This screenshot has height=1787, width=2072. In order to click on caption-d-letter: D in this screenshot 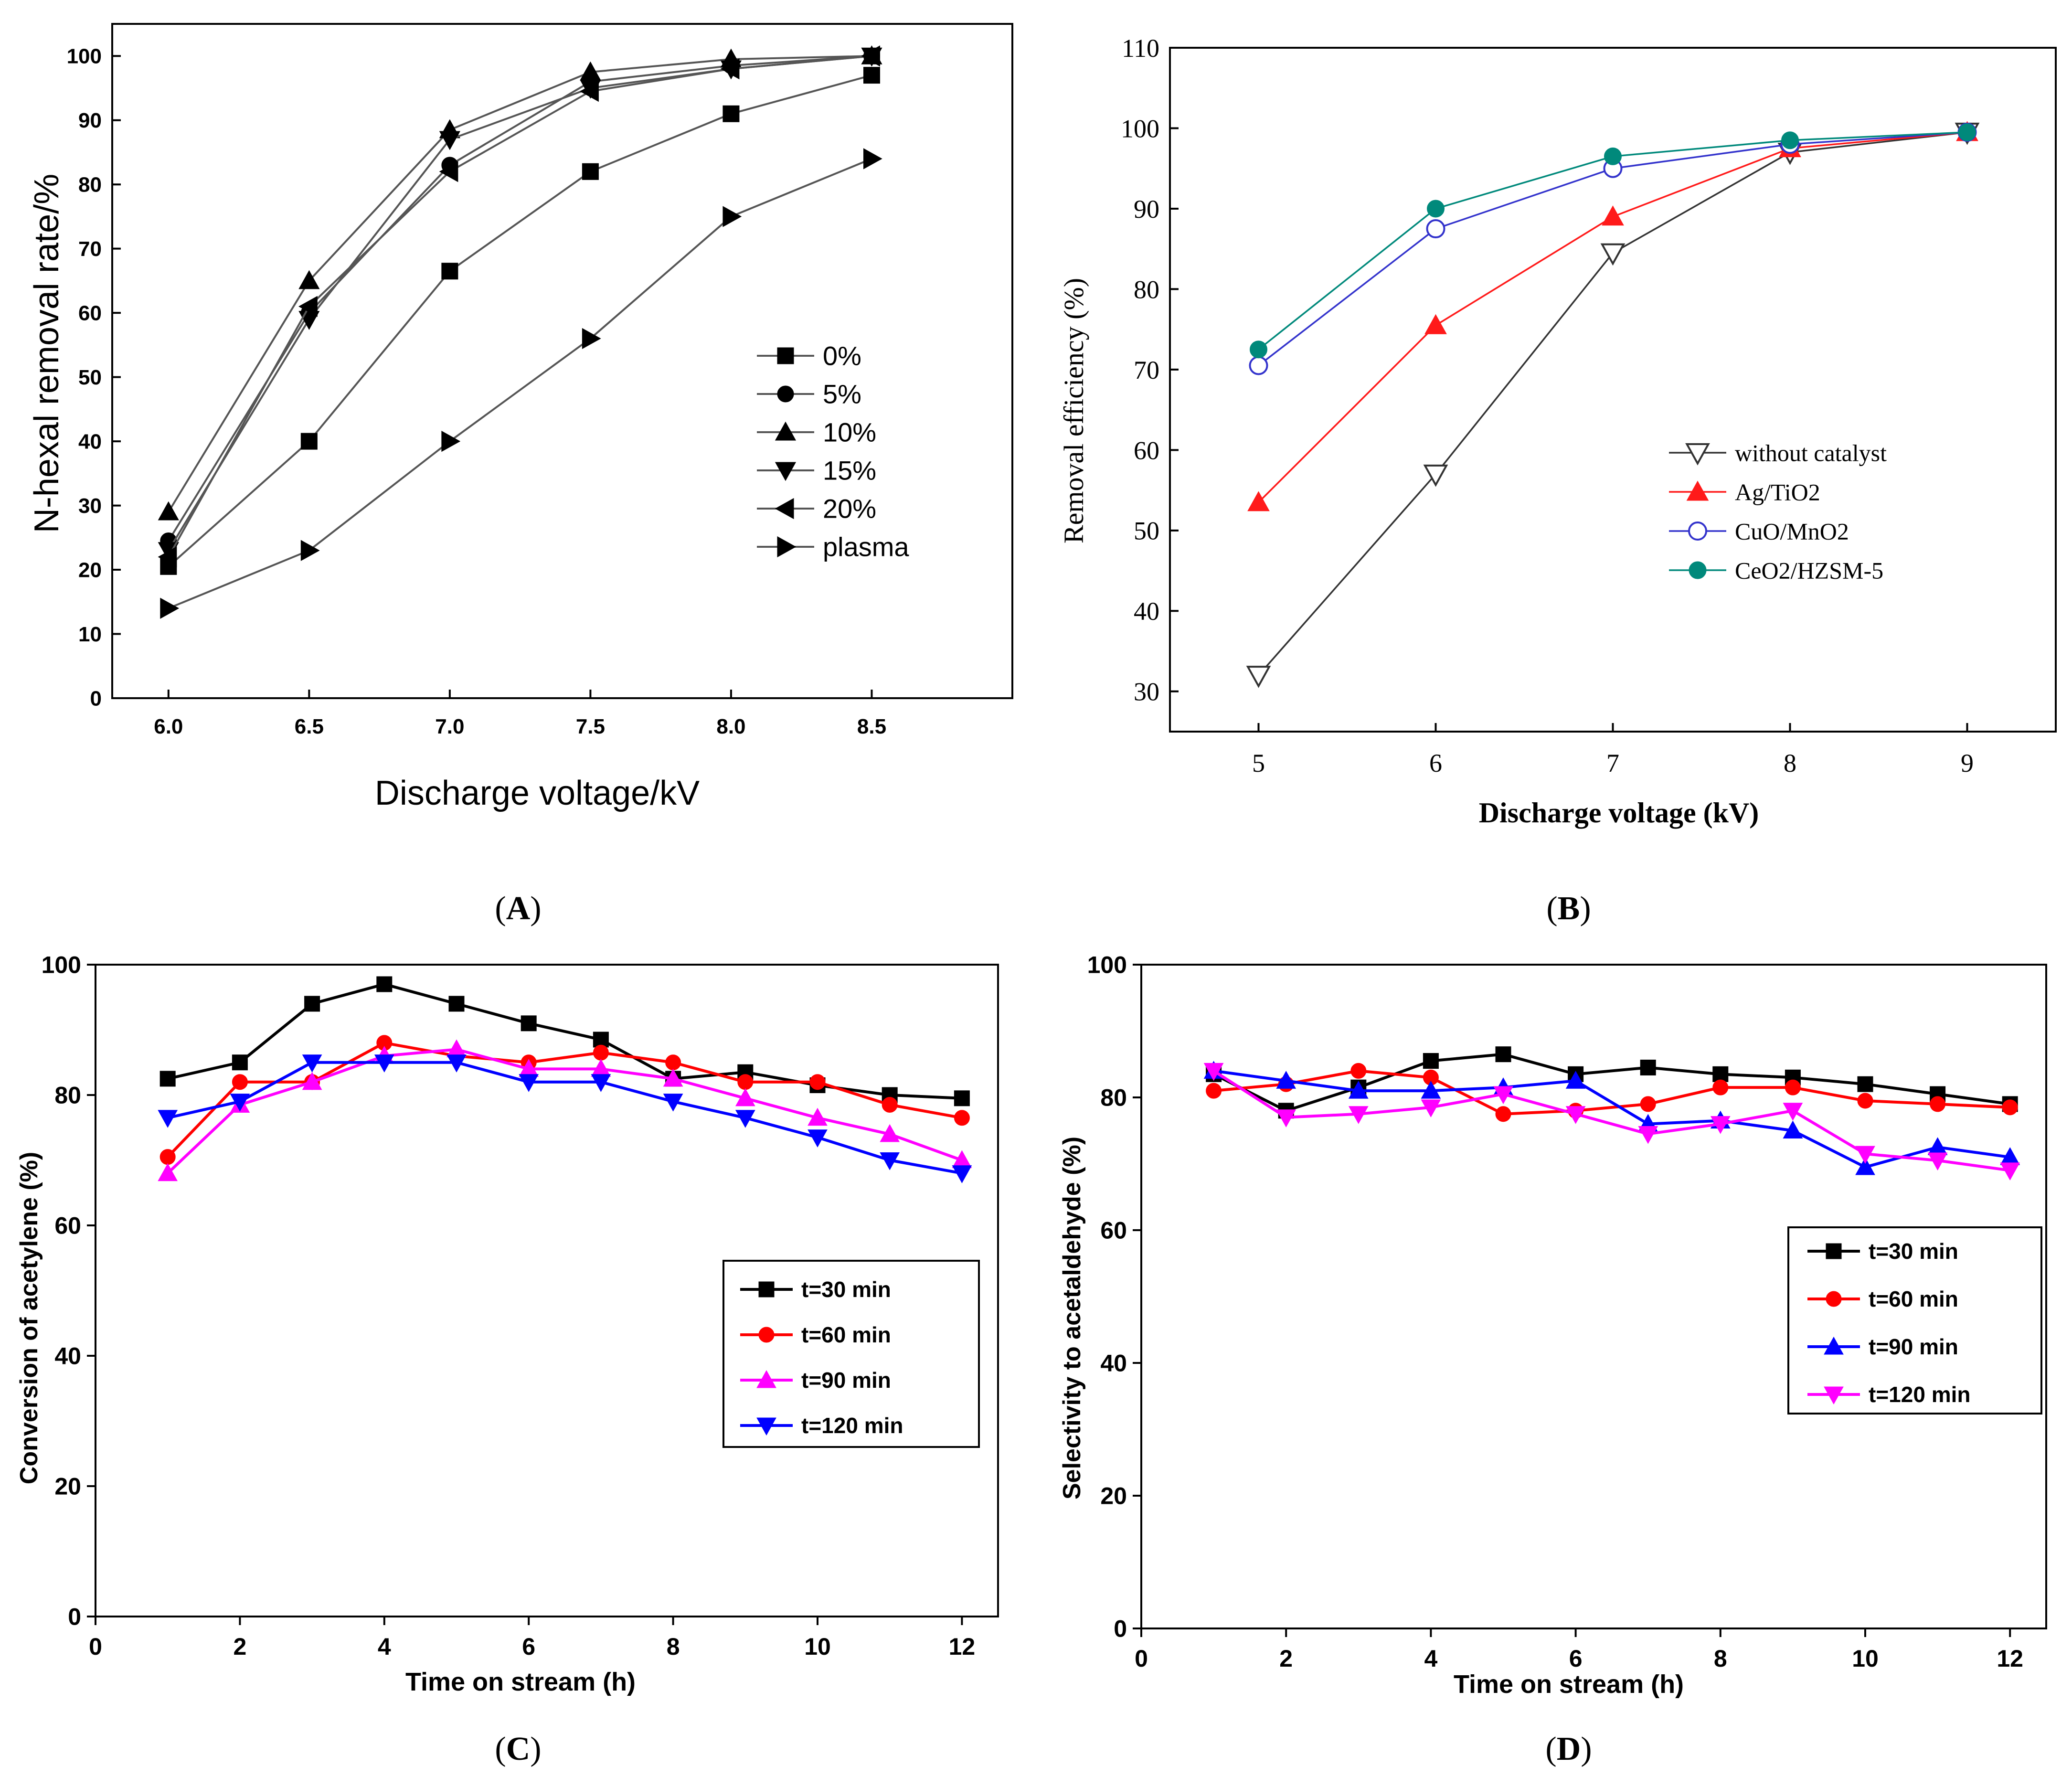, I will do `click(1569, 1749)`.